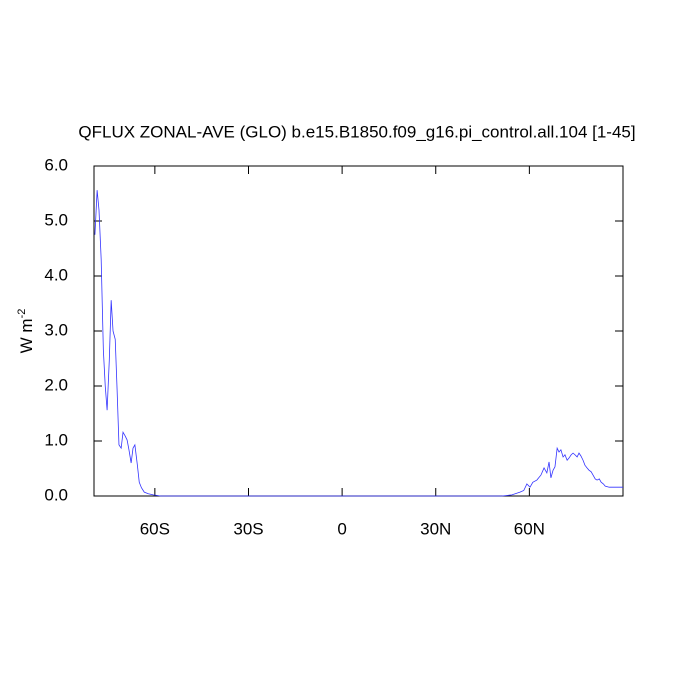  Describe the element at coordinates (56, 439) in the screenshot. I see `y-tick-label: 1.0` at that location.